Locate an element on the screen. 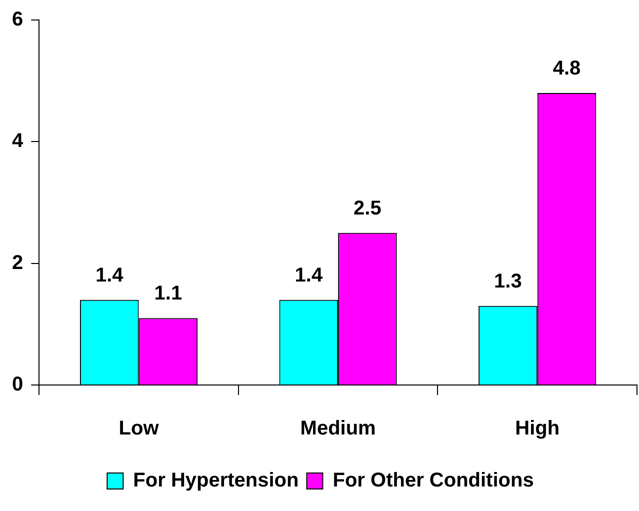 This screenshot has height=511, width=639. x-tick-label: High is located at coordinates (537, 429).